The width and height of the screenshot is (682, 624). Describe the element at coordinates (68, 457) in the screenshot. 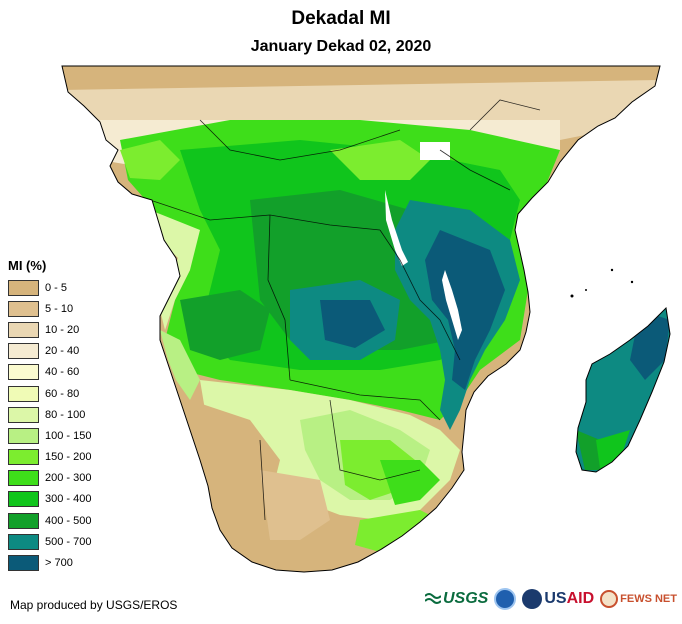

I see `legend-label: 150 - 200` at that location.